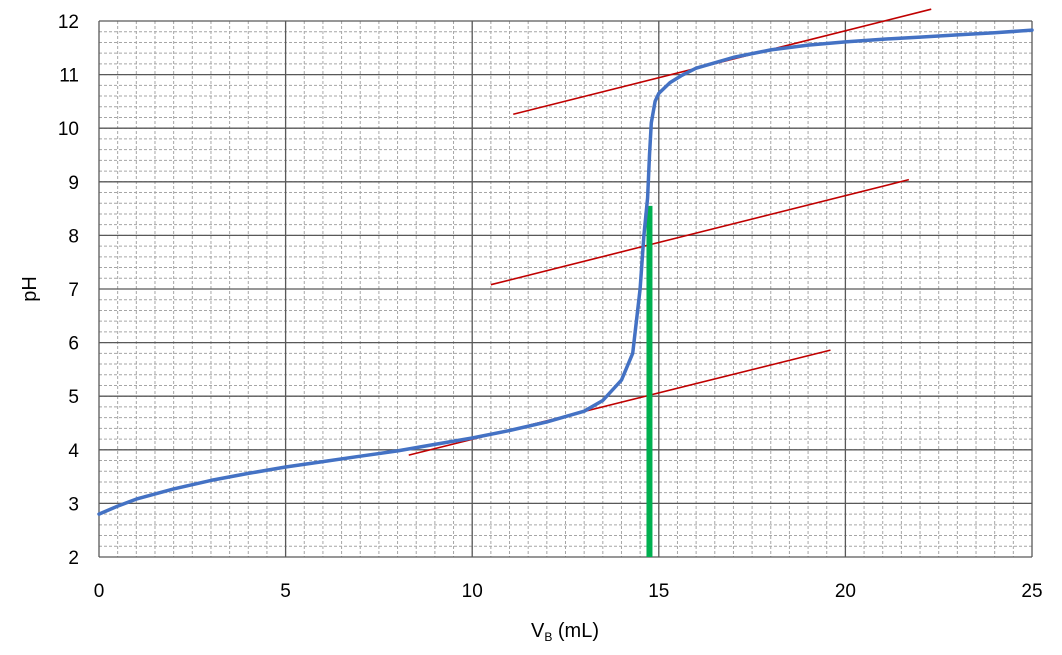 This screenshot has width=1062, height=655. Describe the element at coordinates (565, 632) in the screenshot. I see `x-axis-label: VB (mL)` at that location.